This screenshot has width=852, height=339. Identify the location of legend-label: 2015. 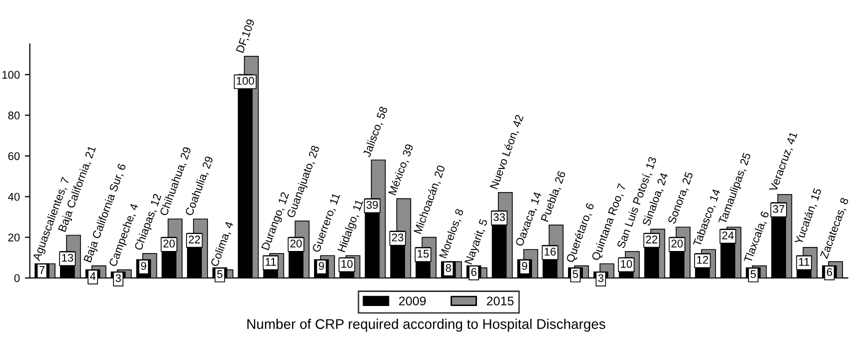
(500, 301).